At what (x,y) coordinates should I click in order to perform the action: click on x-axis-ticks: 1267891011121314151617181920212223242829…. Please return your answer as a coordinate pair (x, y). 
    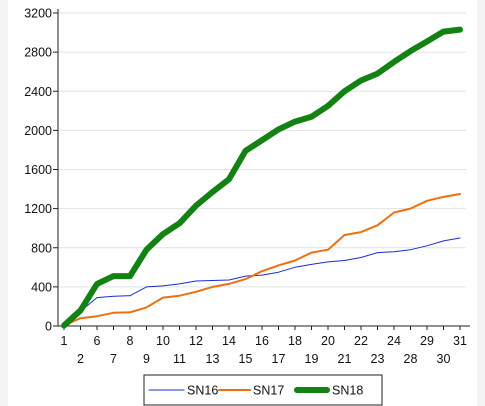
    Looking at the image, I should click on (264, 346).